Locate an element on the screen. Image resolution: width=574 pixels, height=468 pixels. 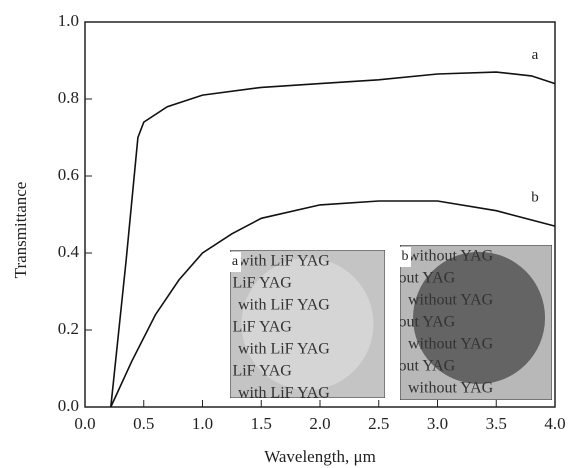
y-tick-label: 0.6 is located at coordinates (68, 174).